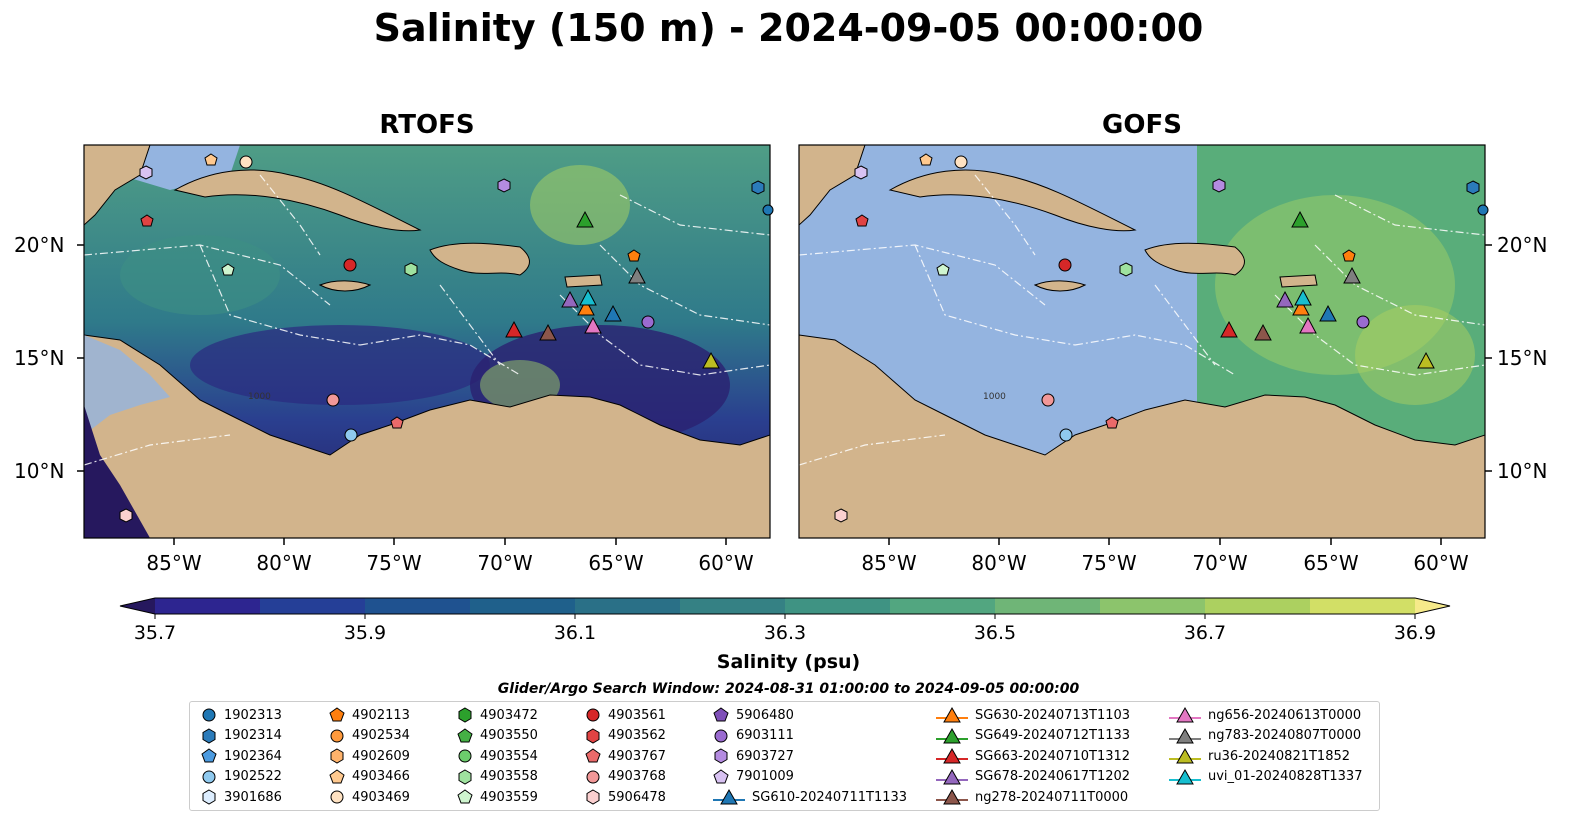 The height and width of the screenshot is (828, 1577). Describe the element at coordinates (1032, 715) in the screenshot. I see `legend-item: SG630-20240713T1103` at that location.